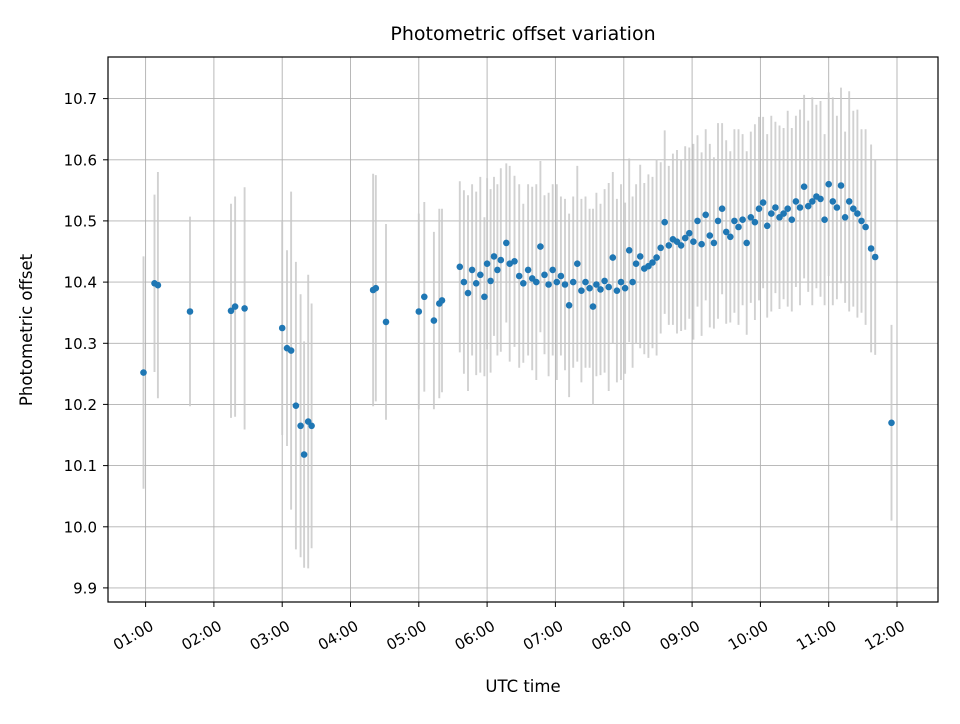 The width and height of the screenshot is (960, 724). I want to click on svg-text: 9.9, so click(85, 588).